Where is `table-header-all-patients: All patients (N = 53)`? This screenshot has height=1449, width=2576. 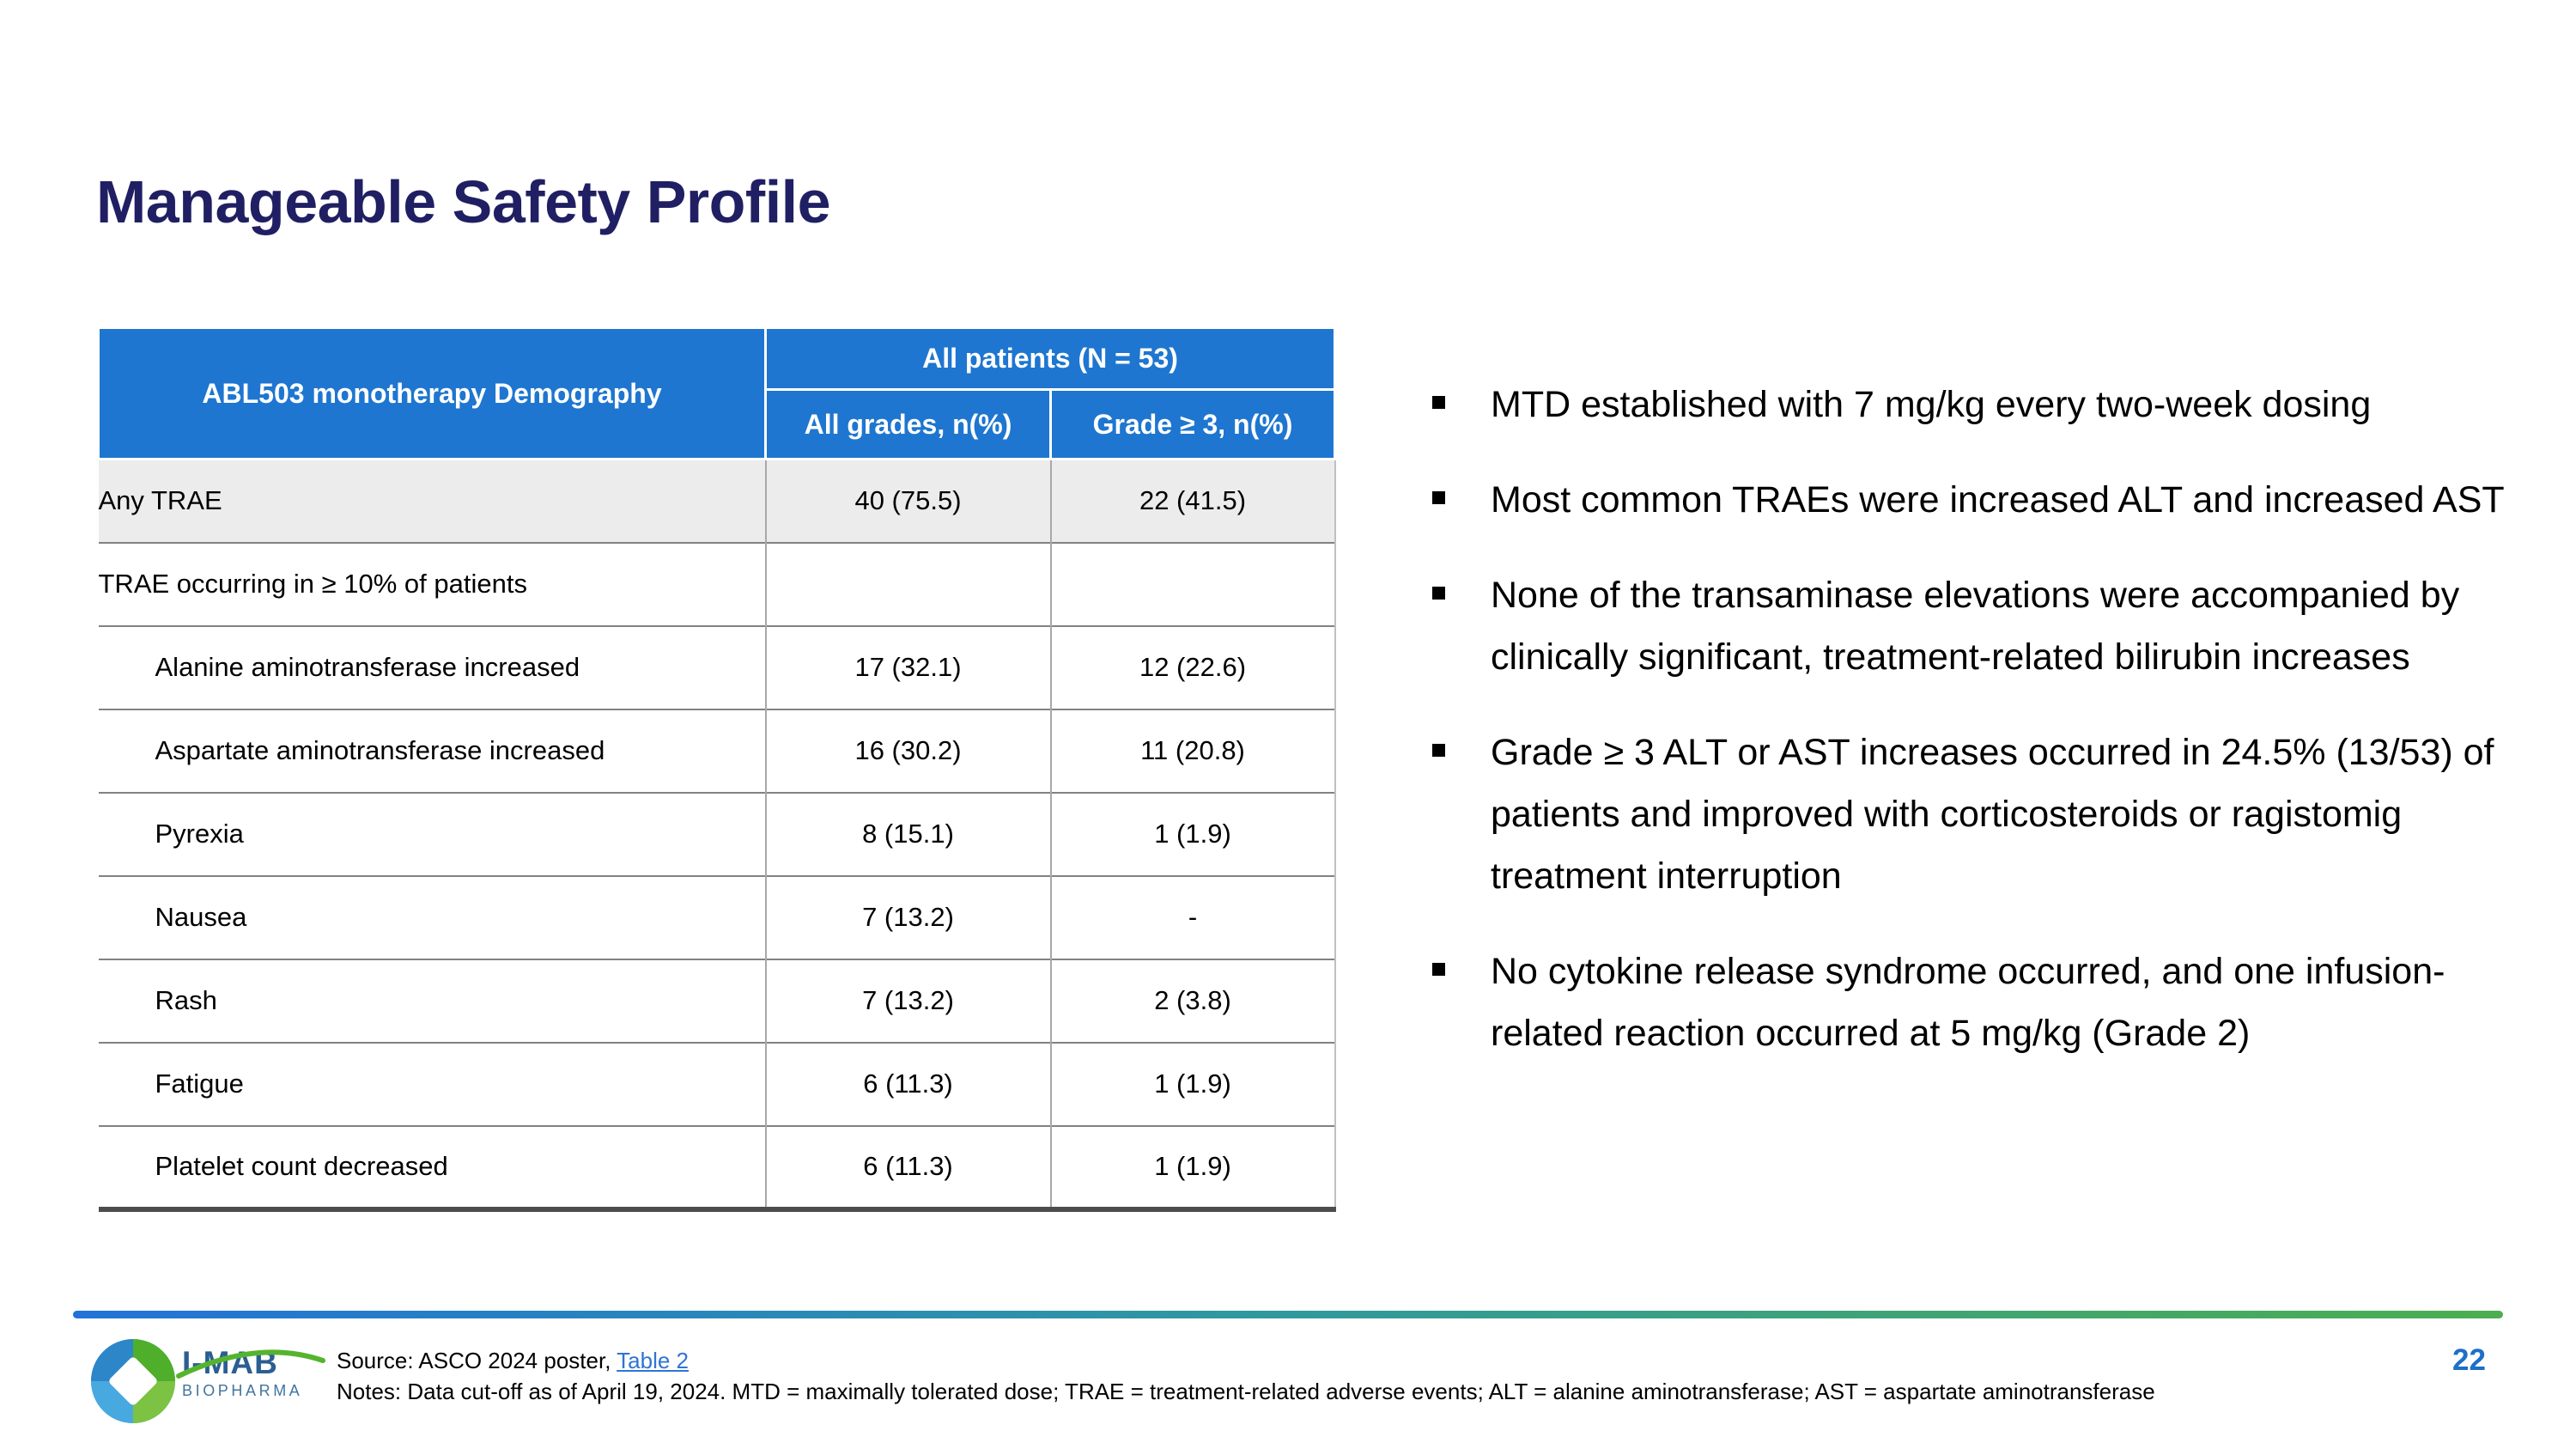
table-header-all-patients: All patients (N = 53) is located at coordinates (1050, 358).